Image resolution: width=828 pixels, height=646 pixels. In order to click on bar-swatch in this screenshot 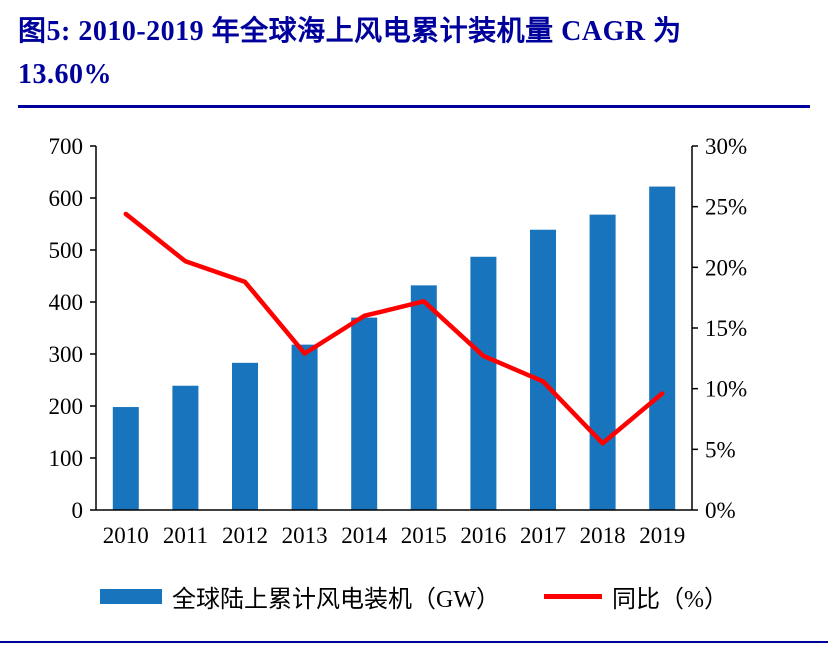, I will do `click(131, 596)`.